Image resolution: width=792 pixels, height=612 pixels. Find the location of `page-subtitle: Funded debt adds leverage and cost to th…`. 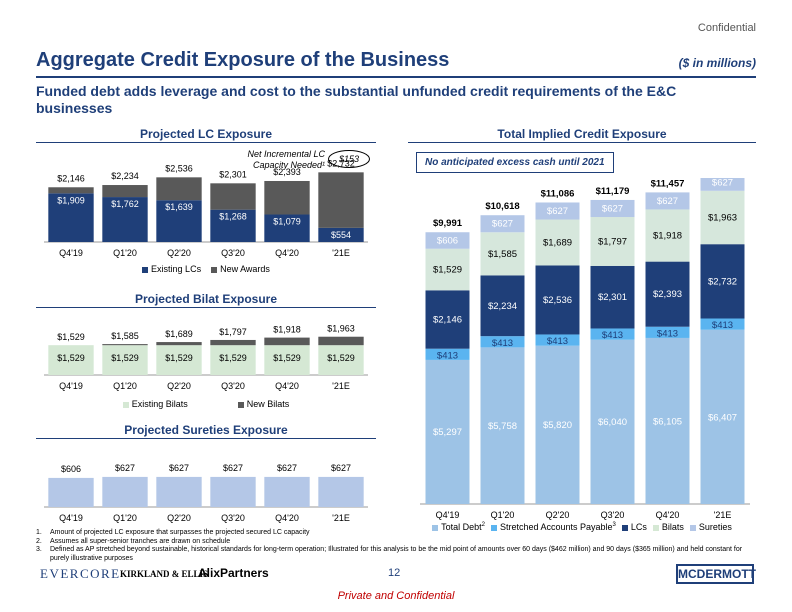

page-subtitle: Funded debt adds leverage and cost to th… is located at coordinates (356, 99).